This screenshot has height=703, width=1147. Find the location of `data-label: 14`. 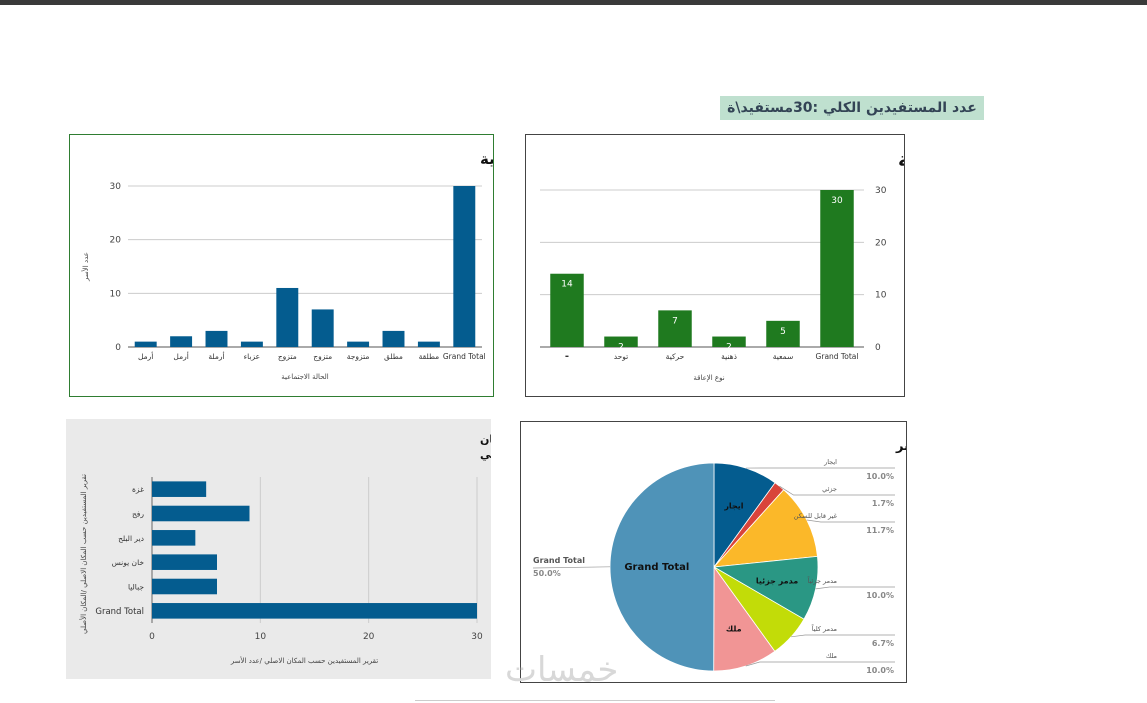

data-label: 14 is located at coordinates (567, 285).